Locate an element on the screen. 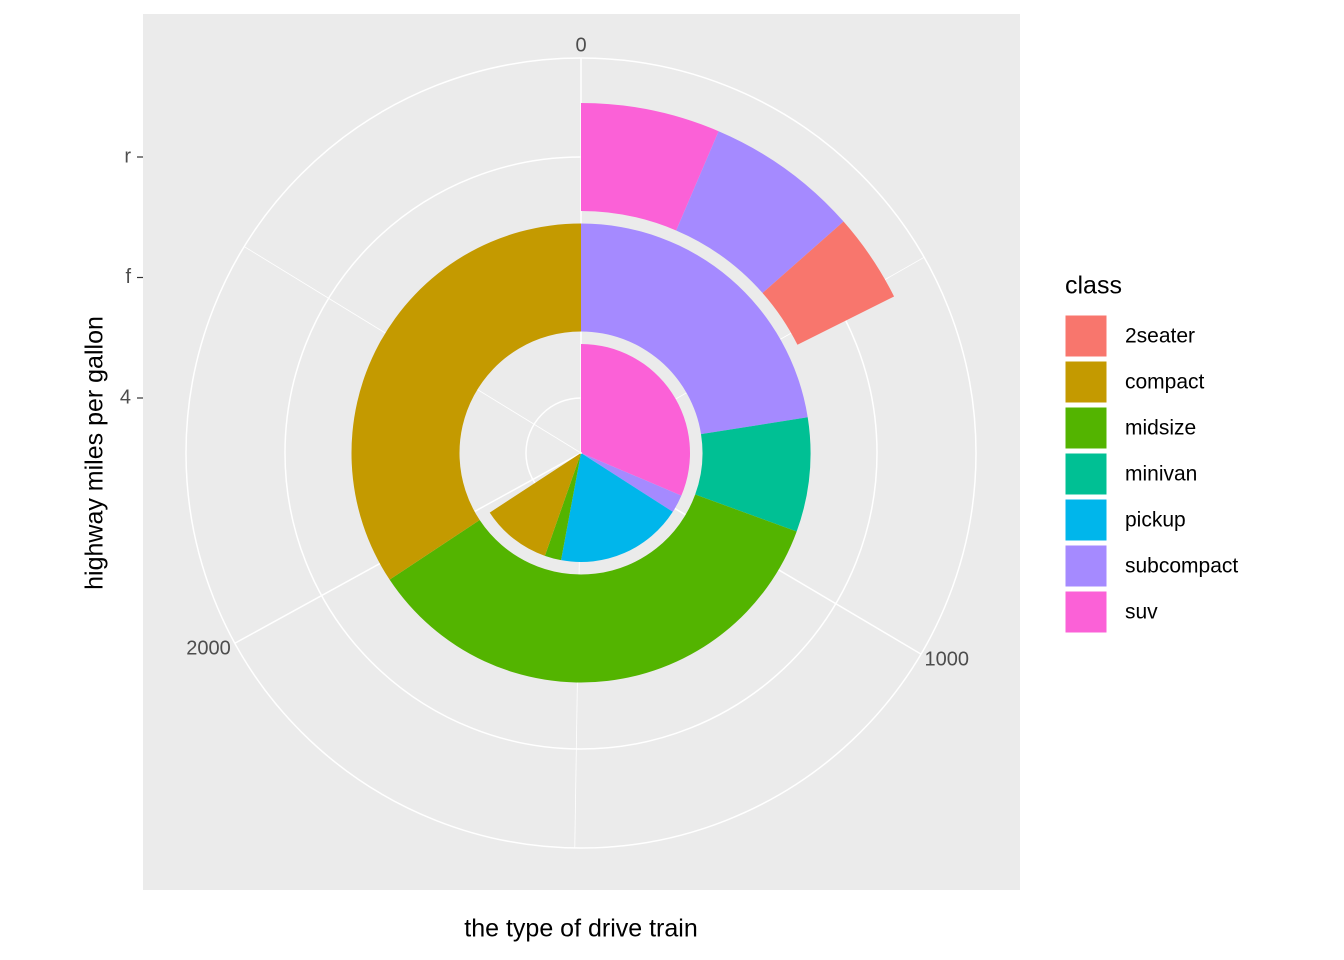 This screenshot has height=960, width=1344. legend-label: pickup is located at coordinates (1155, 520).